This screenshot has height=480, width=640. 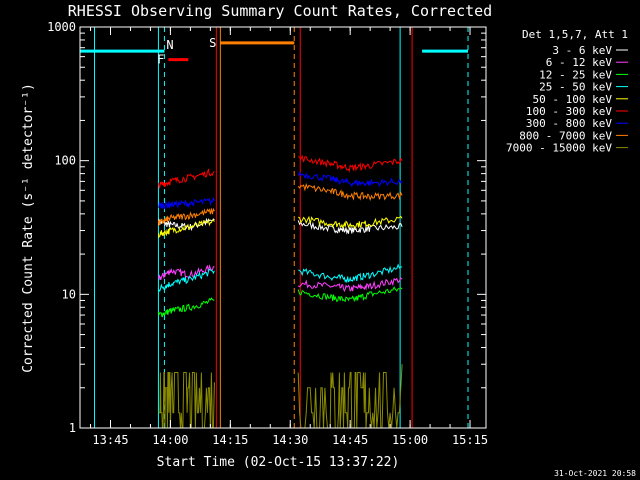 What do you see at coordinates (575, 34) in the screenshot?
I see `legend-title: Det 1,5,7, Att 1` at bounding box center [575, 34].